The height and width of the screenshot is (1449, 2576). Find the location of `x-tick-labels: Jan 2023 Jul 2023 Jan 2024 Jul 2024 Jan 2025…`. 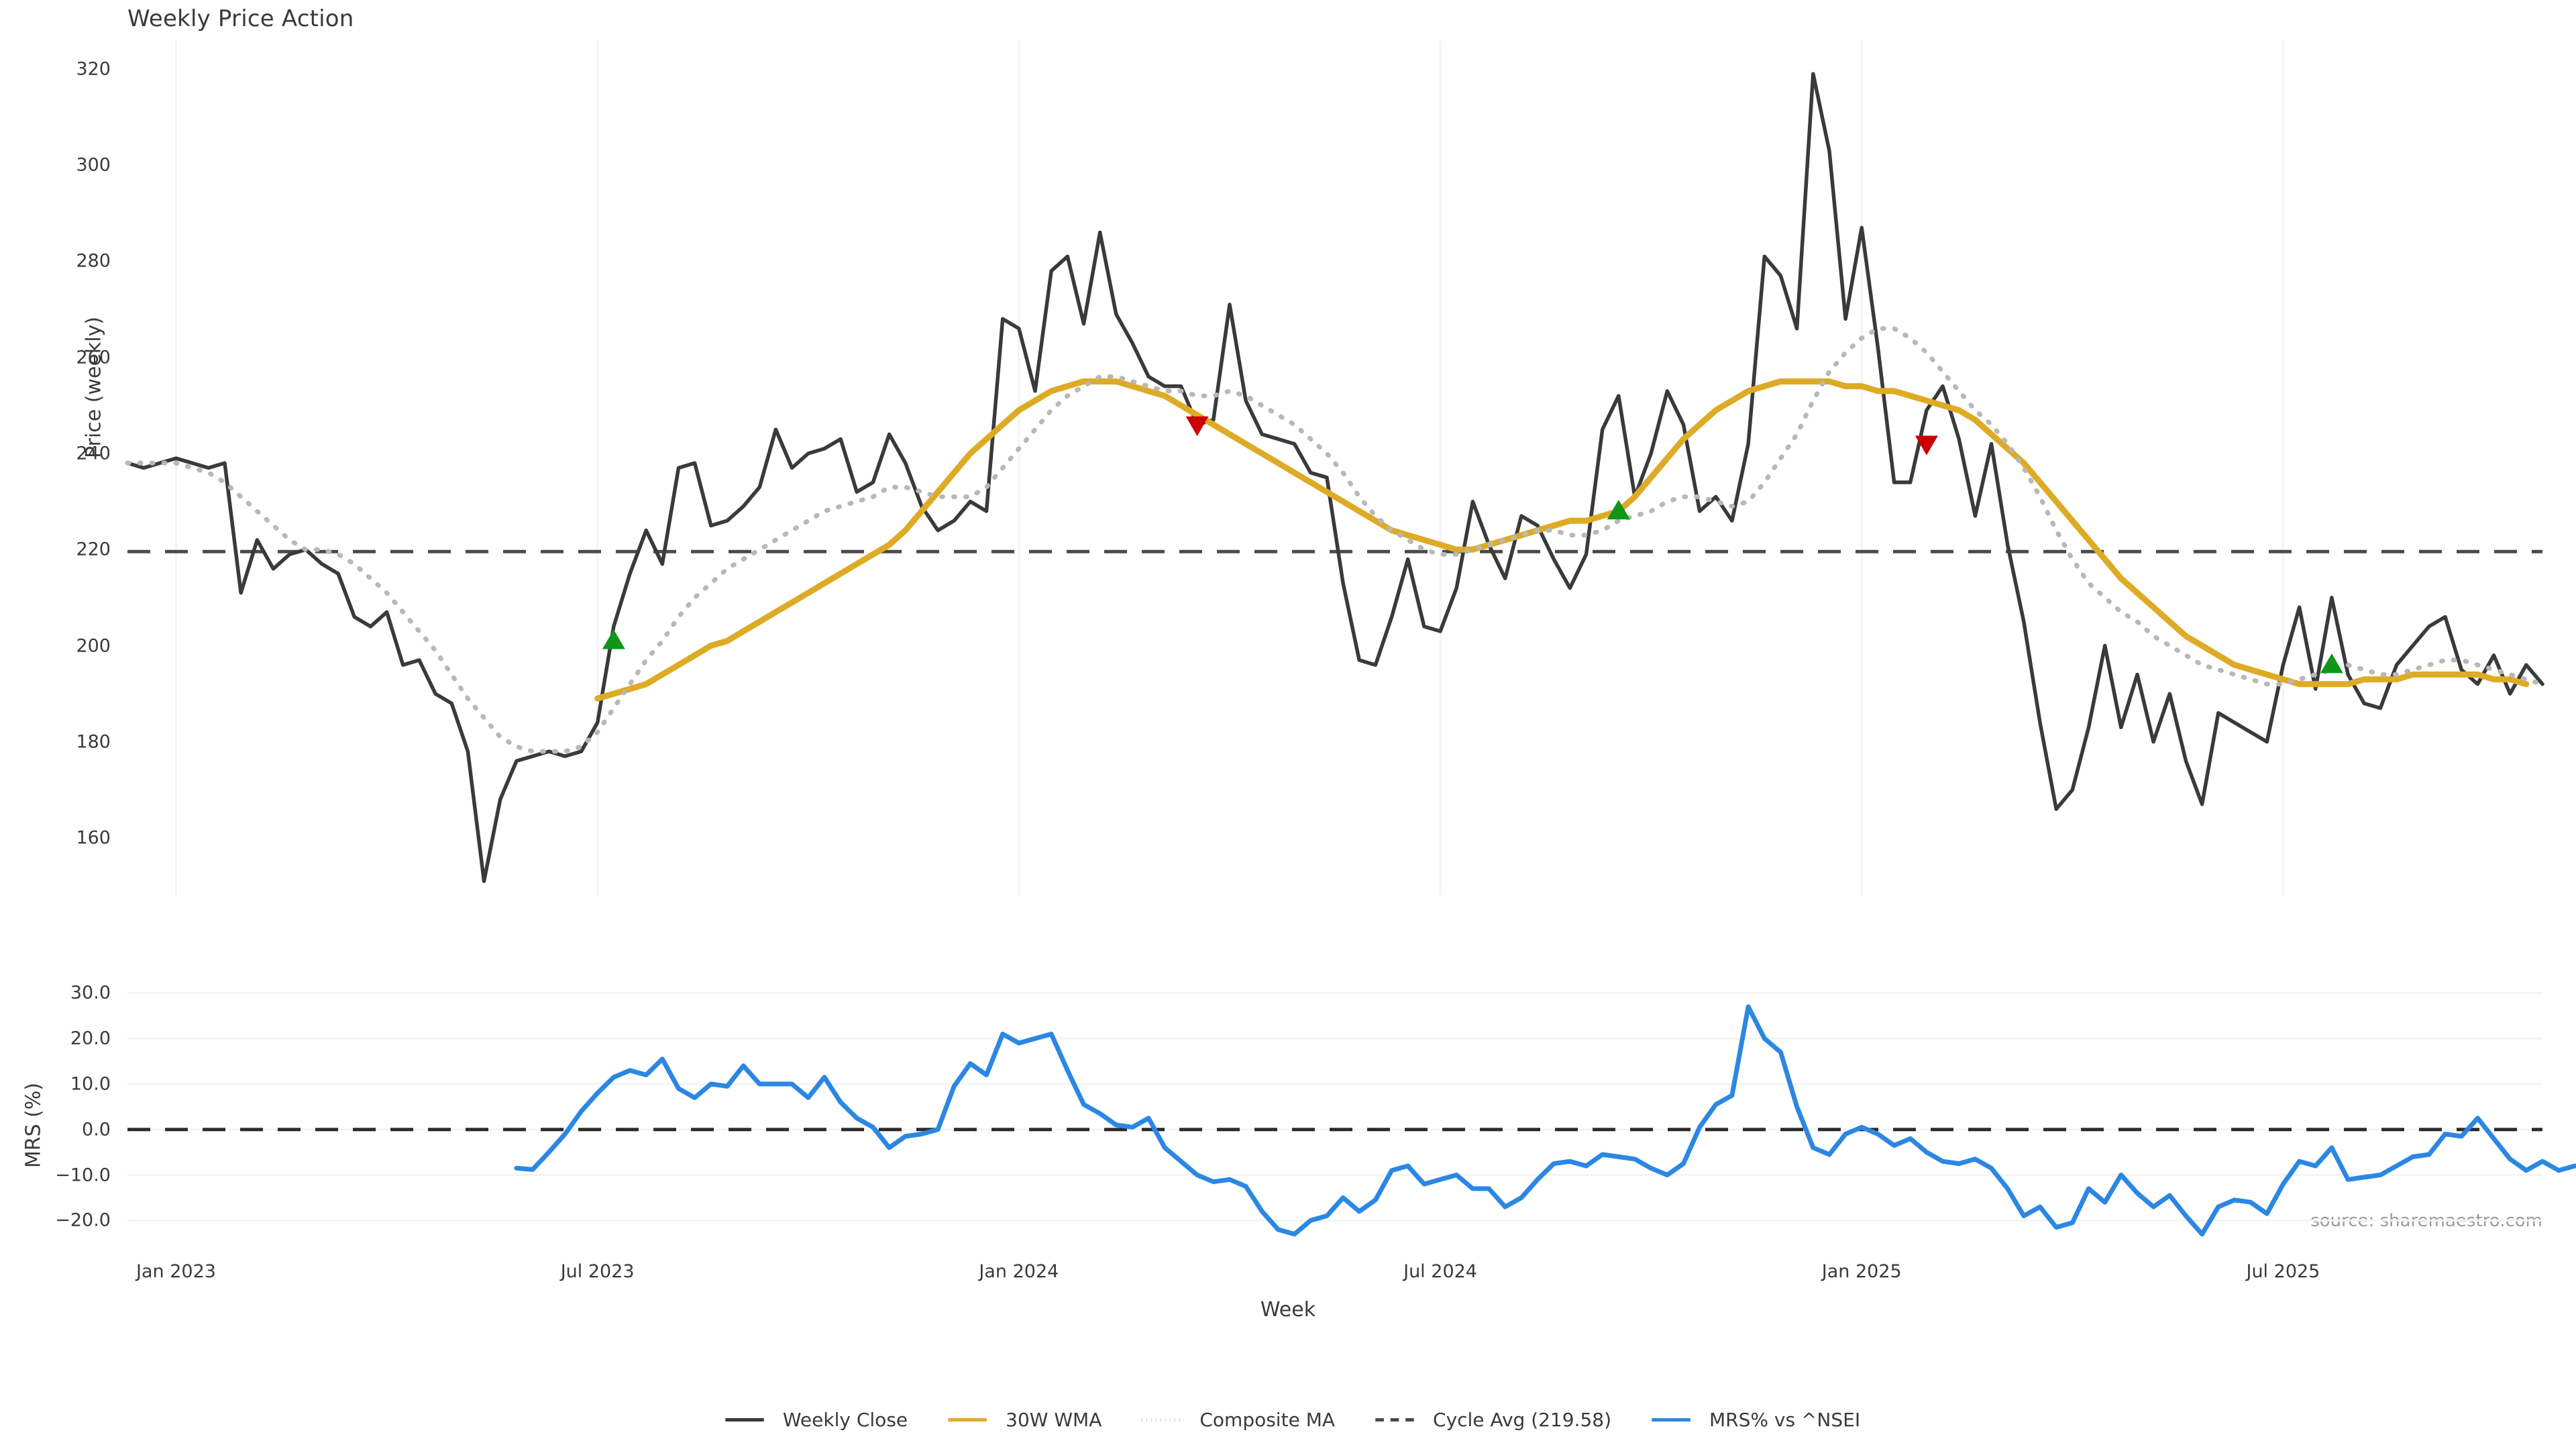

x-tick-labels: Jan 2023 Jul 2023 Jan 2024 Jul 2024 Jan 2025… is located at coordinates (1334, 1274).